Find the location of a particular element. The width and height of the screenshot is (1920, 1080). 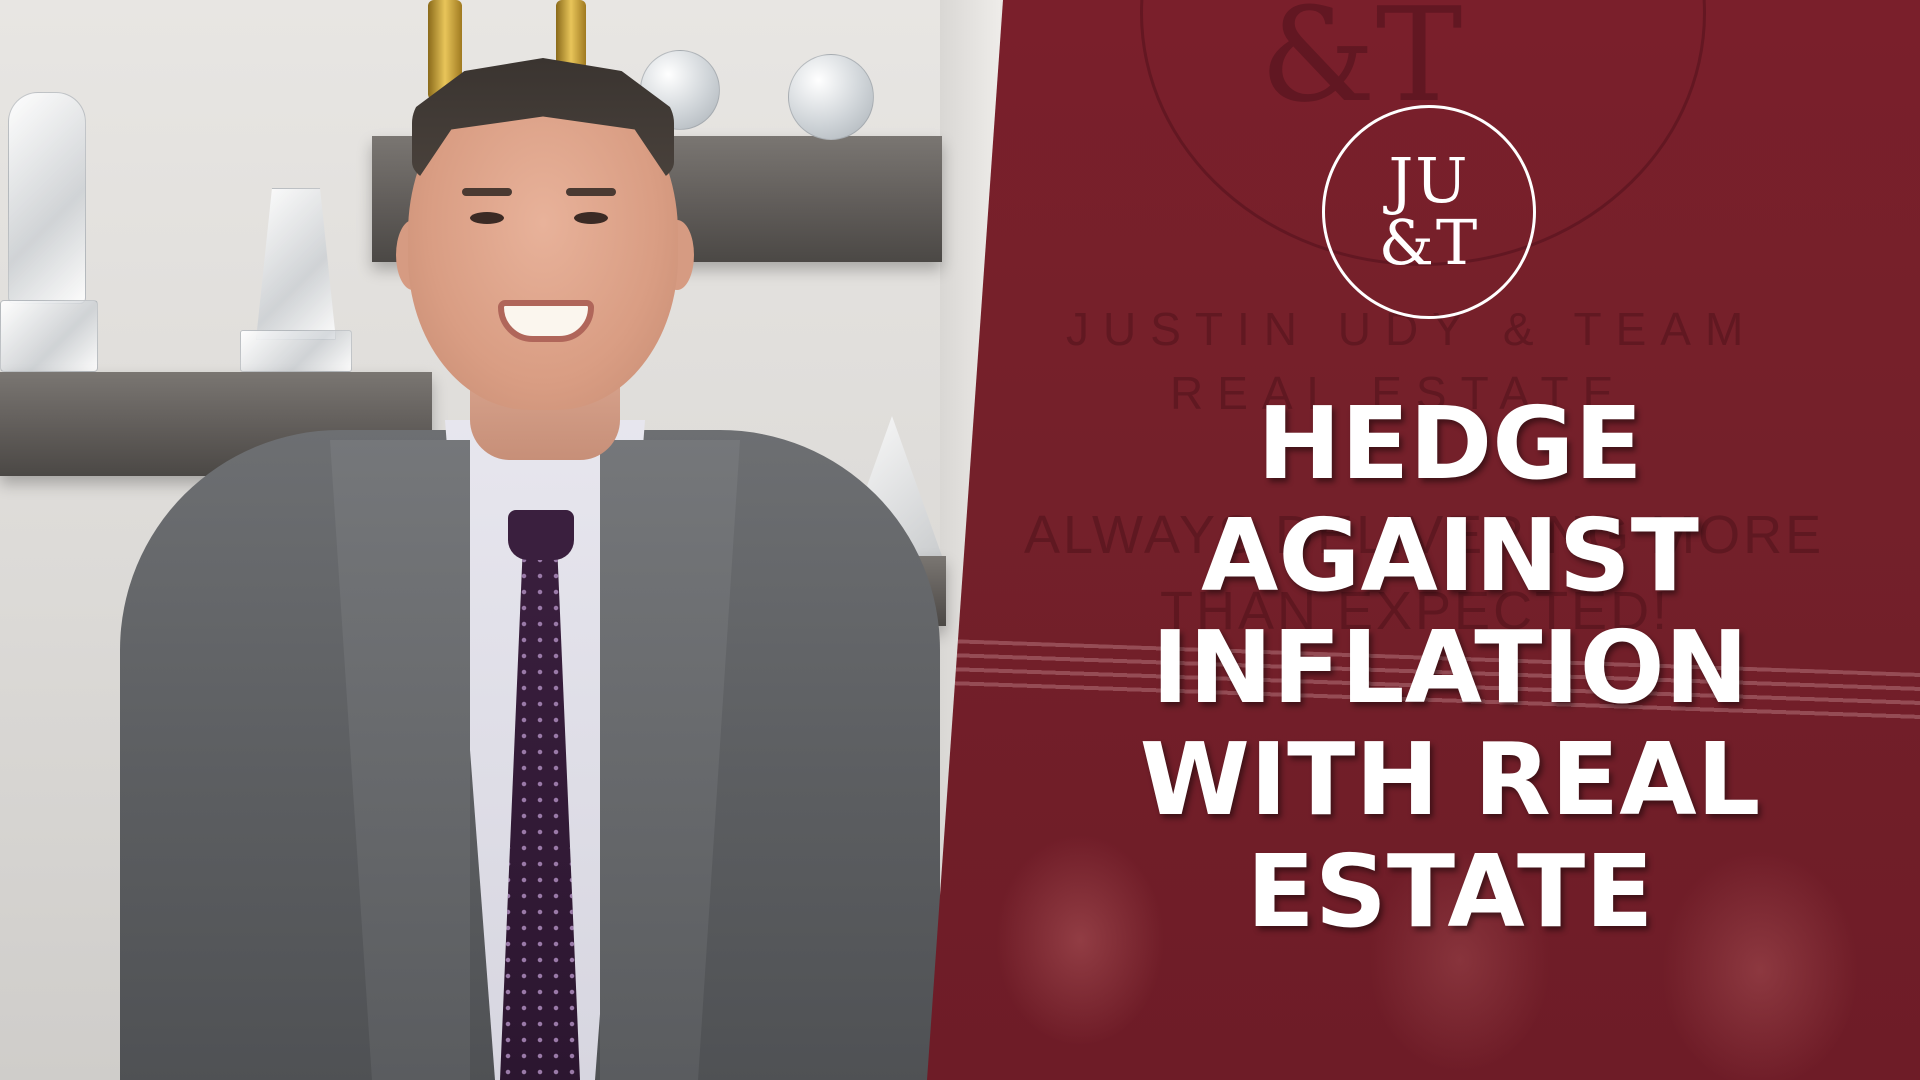

title-line: INFLATION is located at coordinates (1450, 667).